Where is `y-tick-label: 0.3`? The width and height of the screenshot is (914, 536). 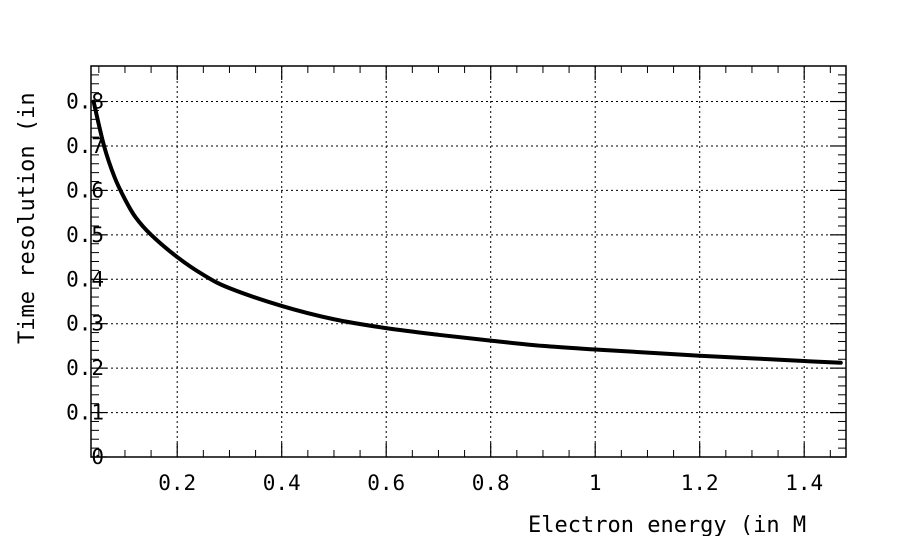 y-tick-label: 0.3 is located at coordinates (85, 324).